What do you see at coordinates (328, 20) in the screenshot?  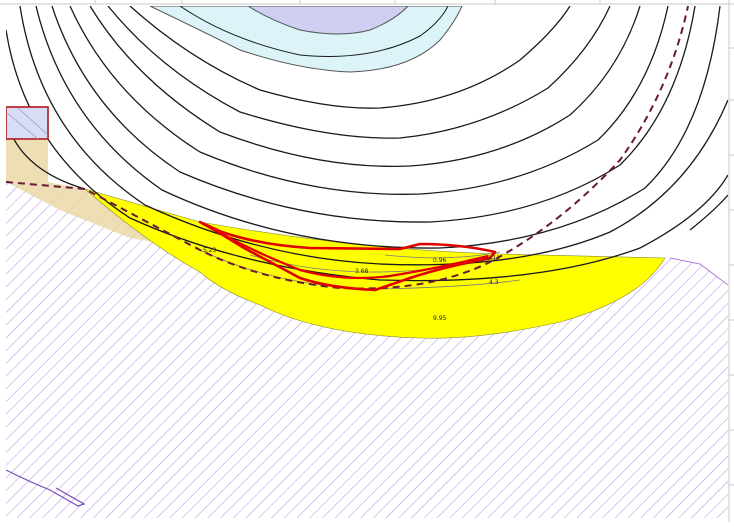 I see `inner-zone-core` at bounding box center [328, 20].